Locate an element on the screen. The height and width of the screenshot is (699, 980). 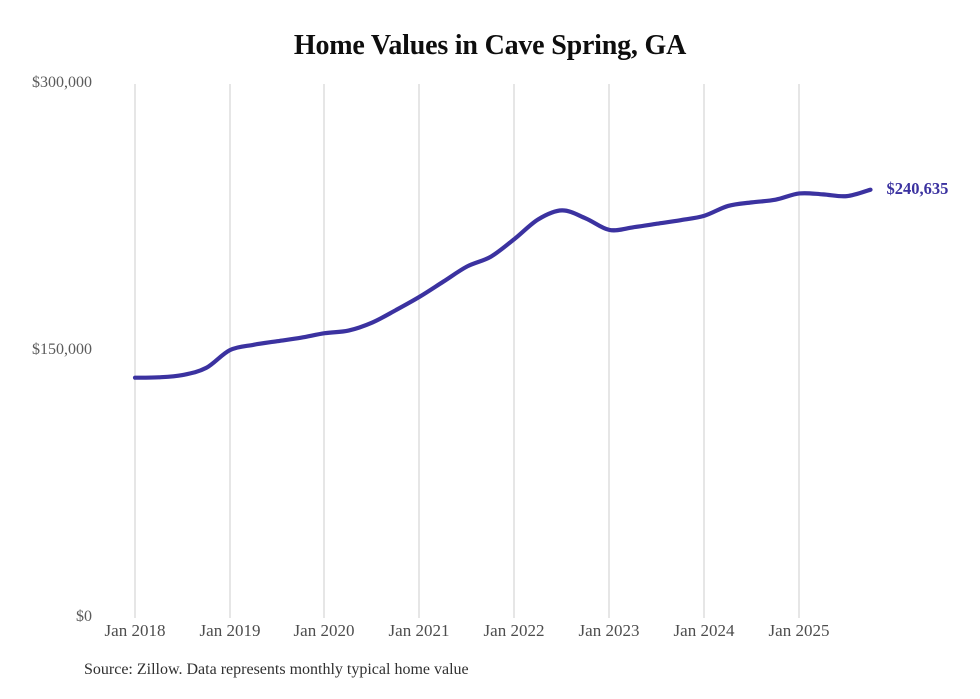
xtick-label-jan-2024: Jan 2024 is located at coordinates (704, 630).